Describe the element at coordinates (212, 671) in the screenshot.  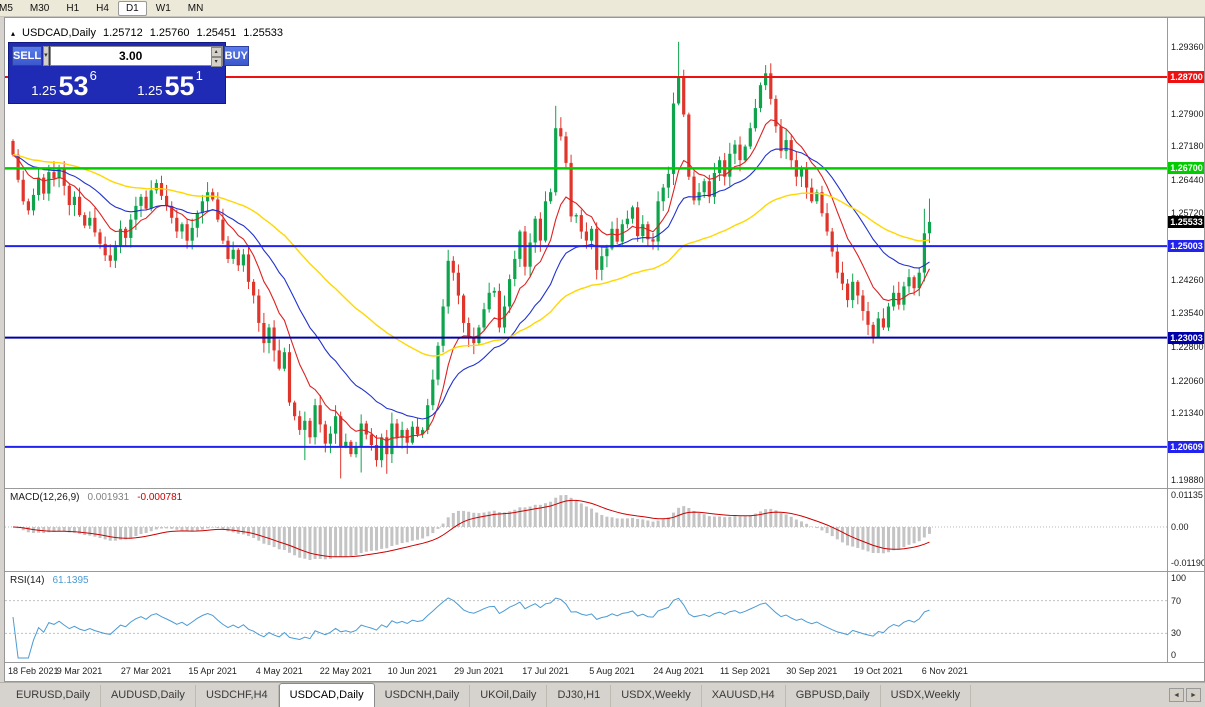
I see `date-axis-label: 15 Apr 2021` at that location.